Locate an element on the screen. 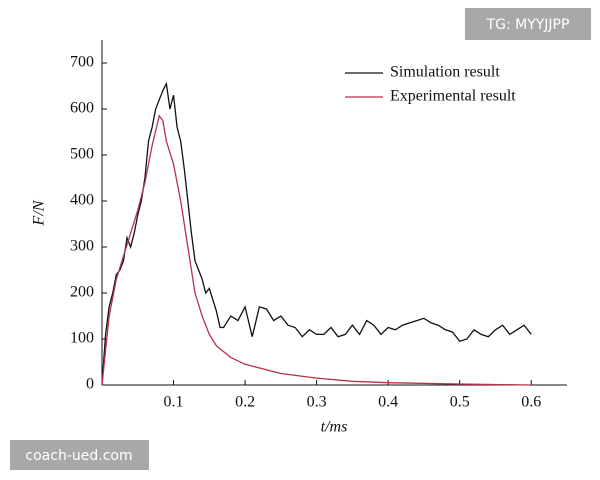 The height and width of the screenshot is (480, 600). watermark: coach-ued.com is located at coordinates (78, 456).